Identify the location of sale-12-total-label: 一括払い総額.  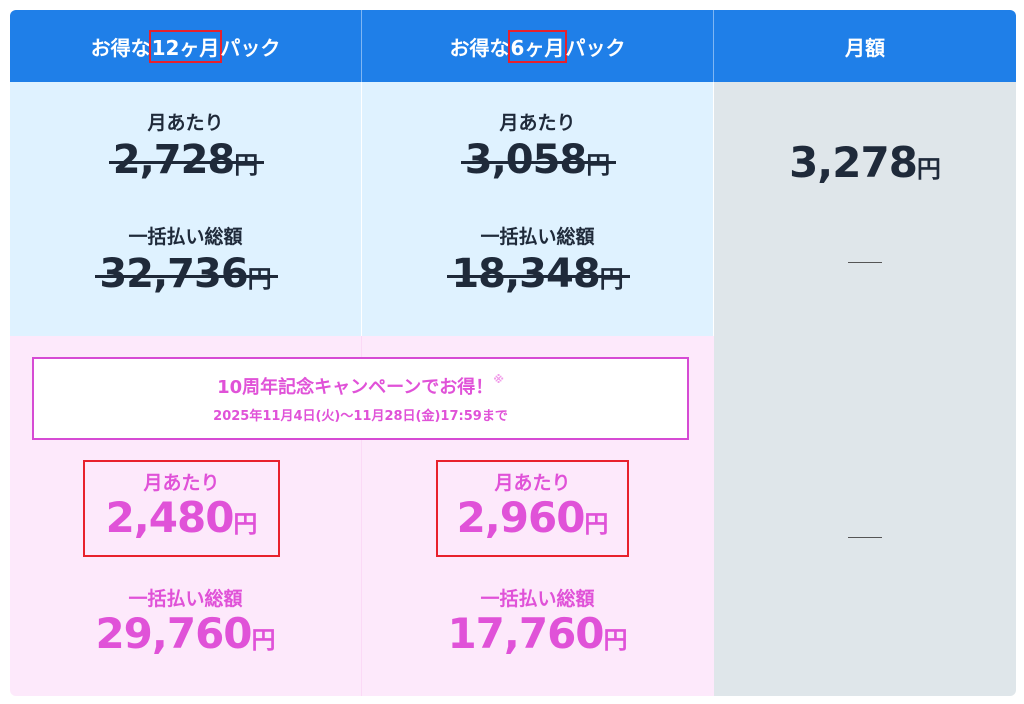
(185, 599).